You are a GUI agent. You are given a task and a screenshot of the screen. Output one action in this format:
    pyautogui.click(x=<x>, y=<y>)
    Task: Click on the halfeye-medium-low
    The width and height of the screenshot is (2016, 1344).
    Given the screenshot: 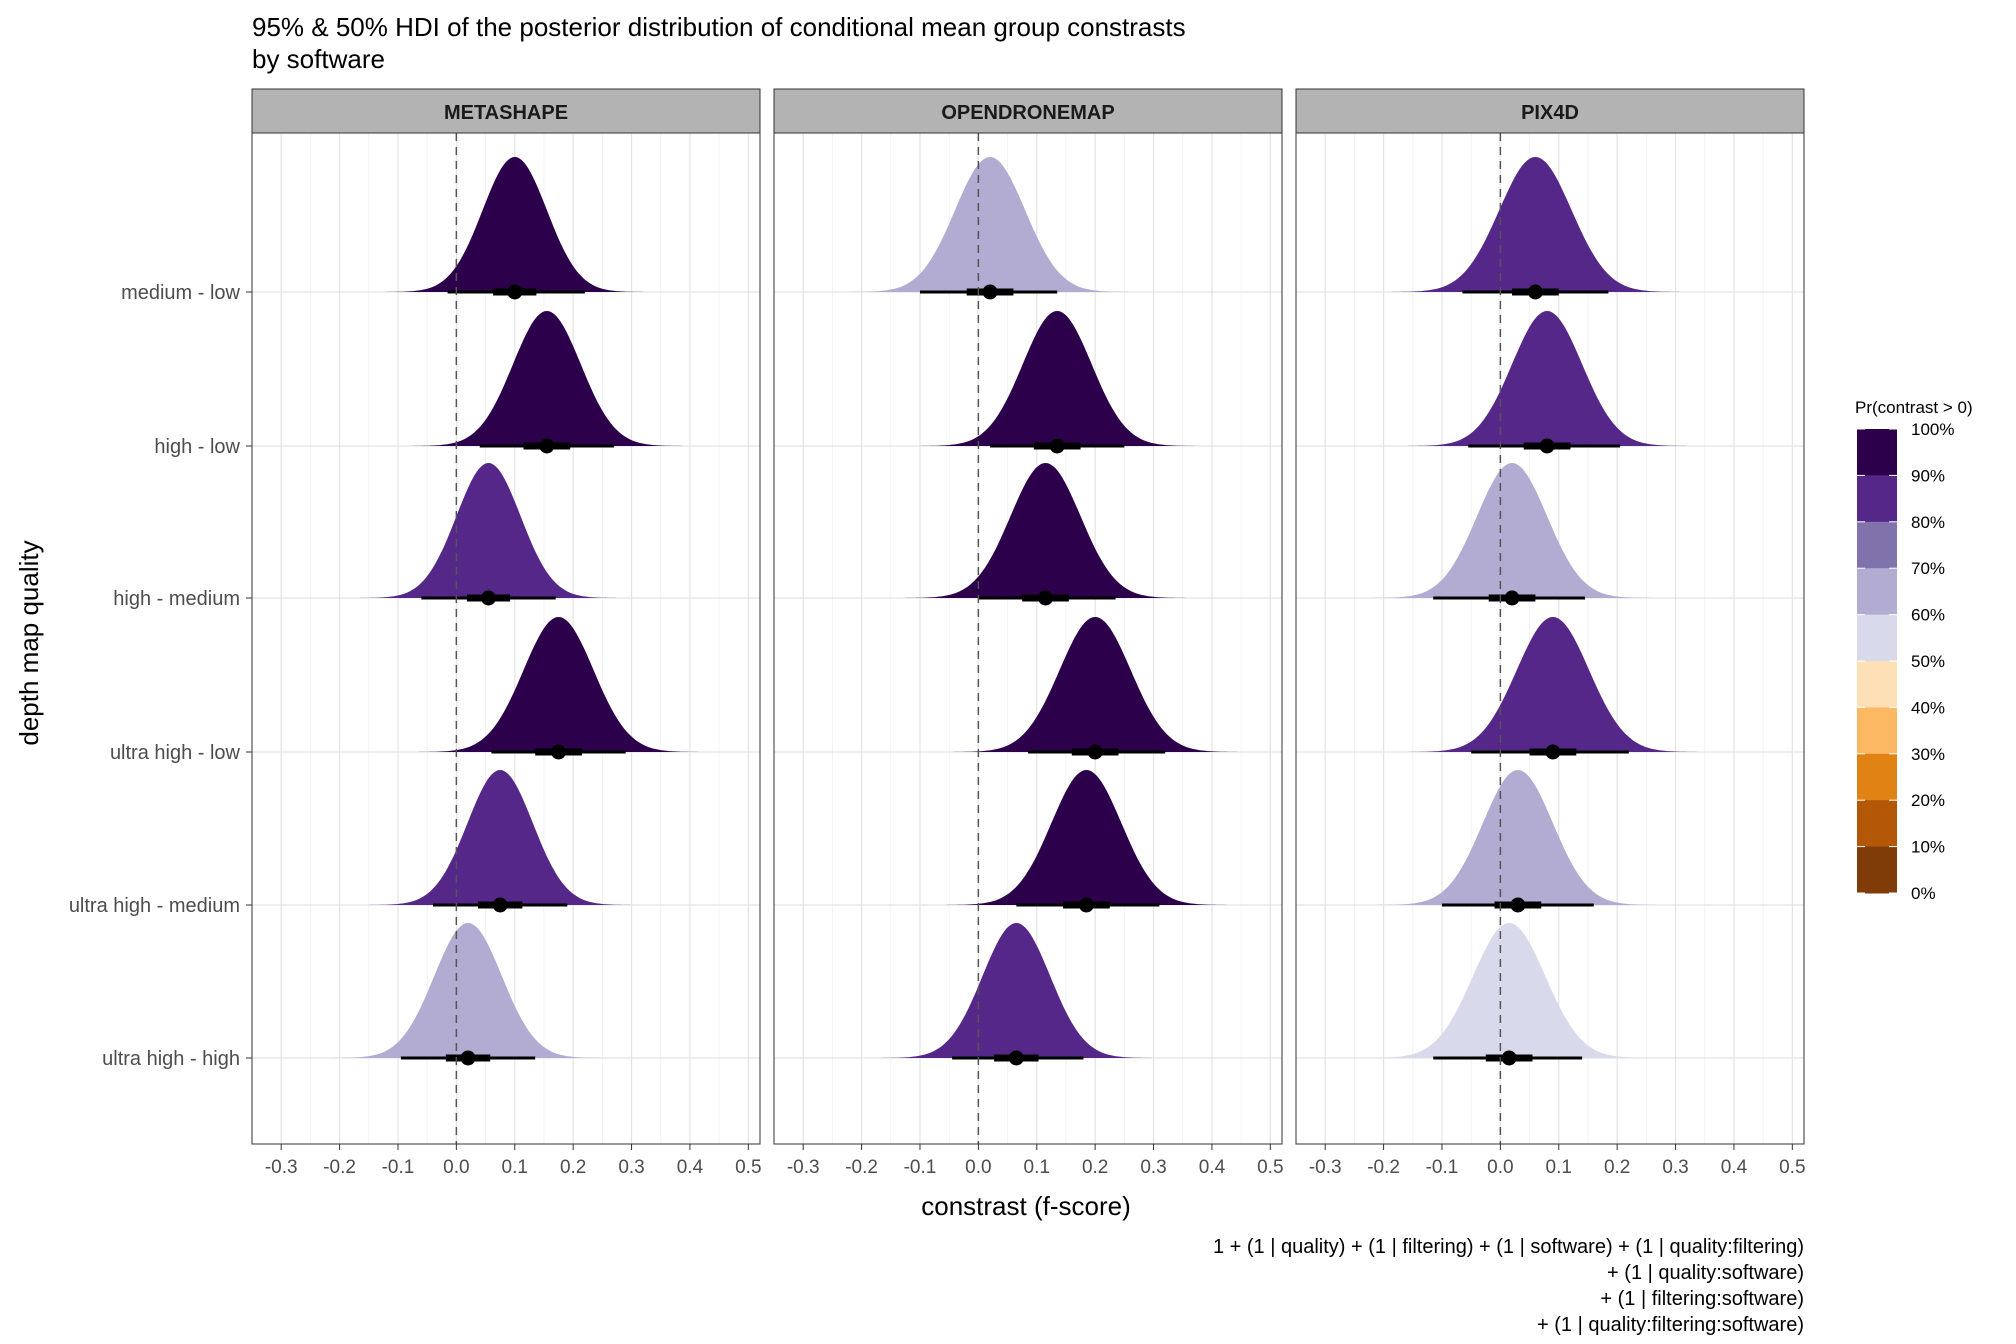 What is the action you would take?
    pyautogui.click(x=990, y=228)
    